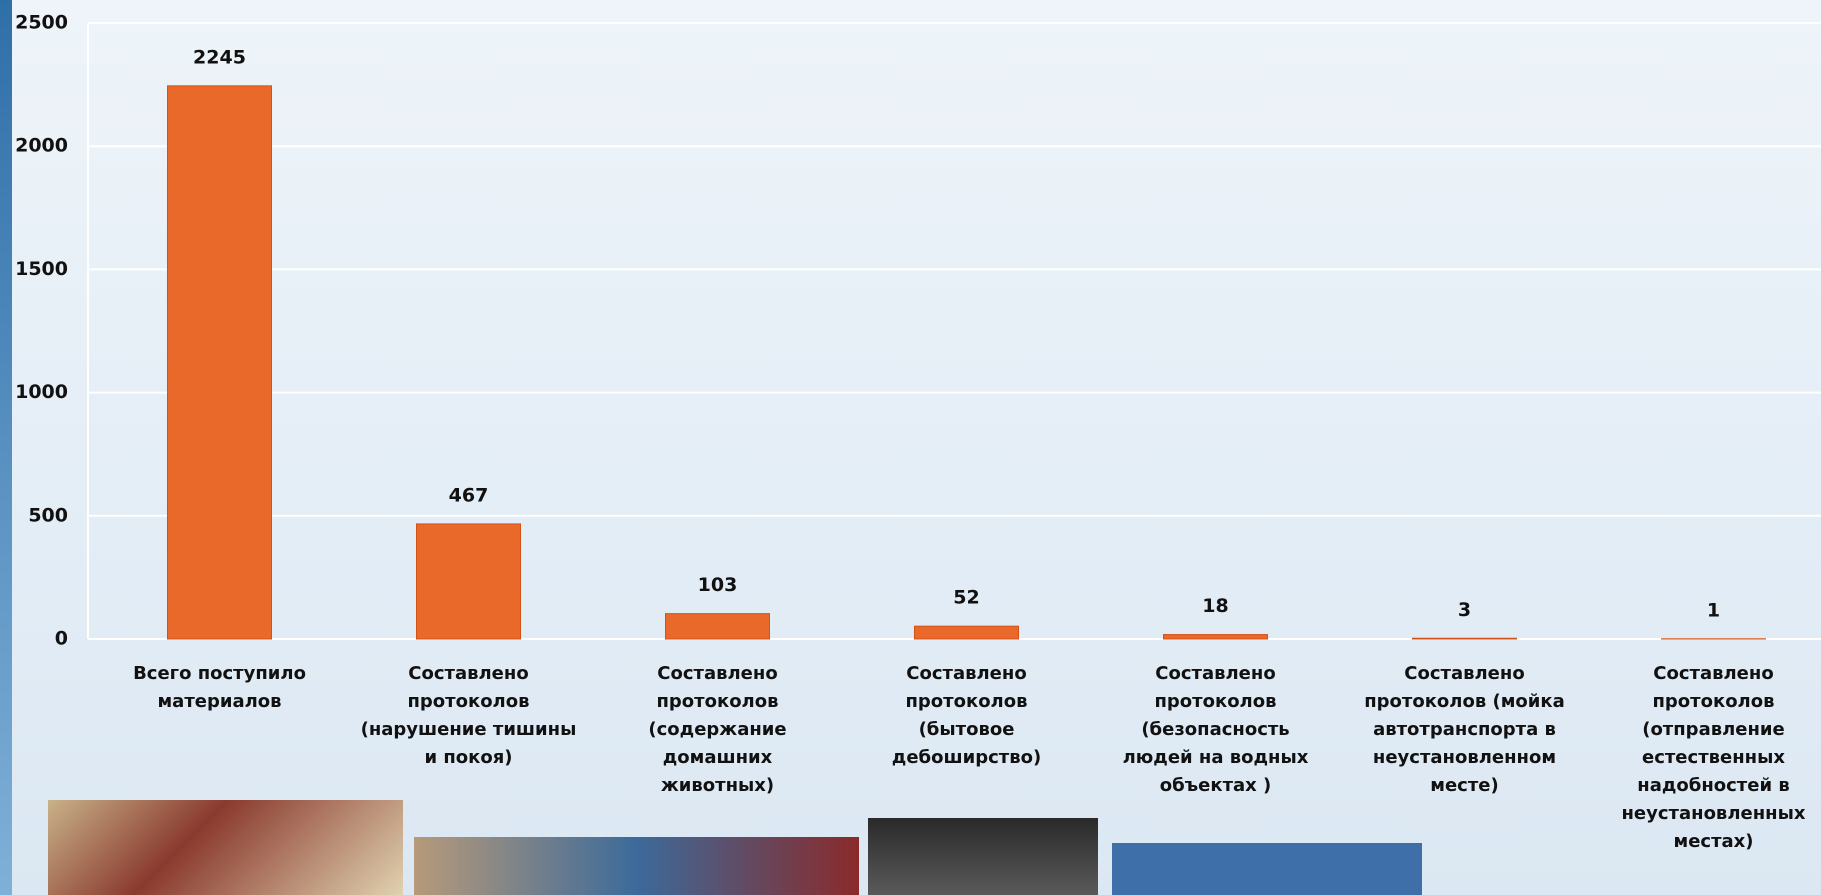 The height and width of the screenshot is (895, 1821). I want to click on y-tick-label: 1500, so click(41, 269).